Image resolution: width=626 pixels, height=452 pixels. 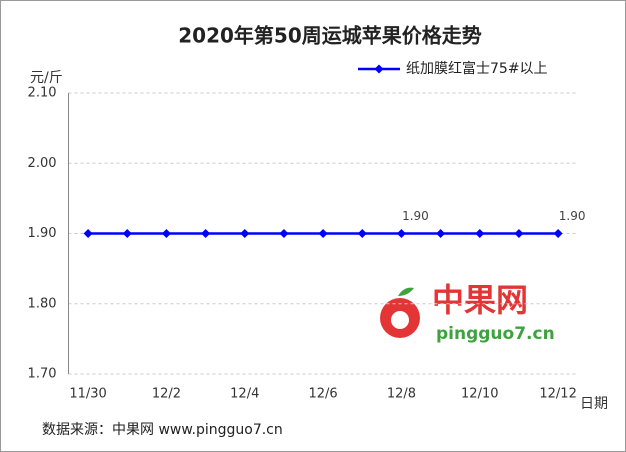 What do you see at coordinates (401, 394) in the screenshot?
I see `x-tick-label: 12/8` at bounding box center [401, 394].